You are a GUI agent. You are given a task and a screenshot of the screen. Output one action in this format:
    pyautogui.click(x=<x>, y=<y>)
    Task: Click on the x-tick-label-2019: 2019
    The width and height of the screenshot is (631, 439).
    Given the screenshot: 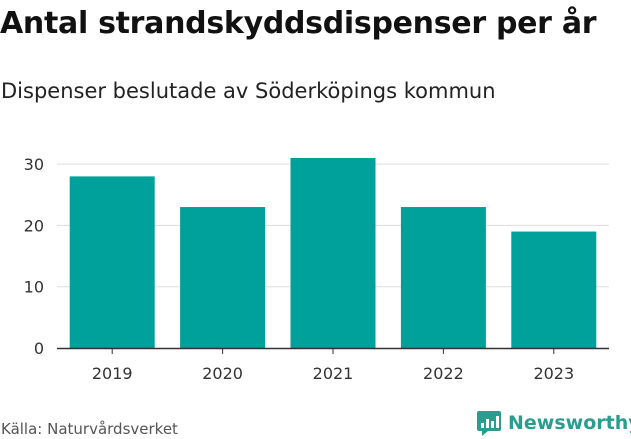 What is the action you would take?
    pyautogui.click(x=112, y=373)
    